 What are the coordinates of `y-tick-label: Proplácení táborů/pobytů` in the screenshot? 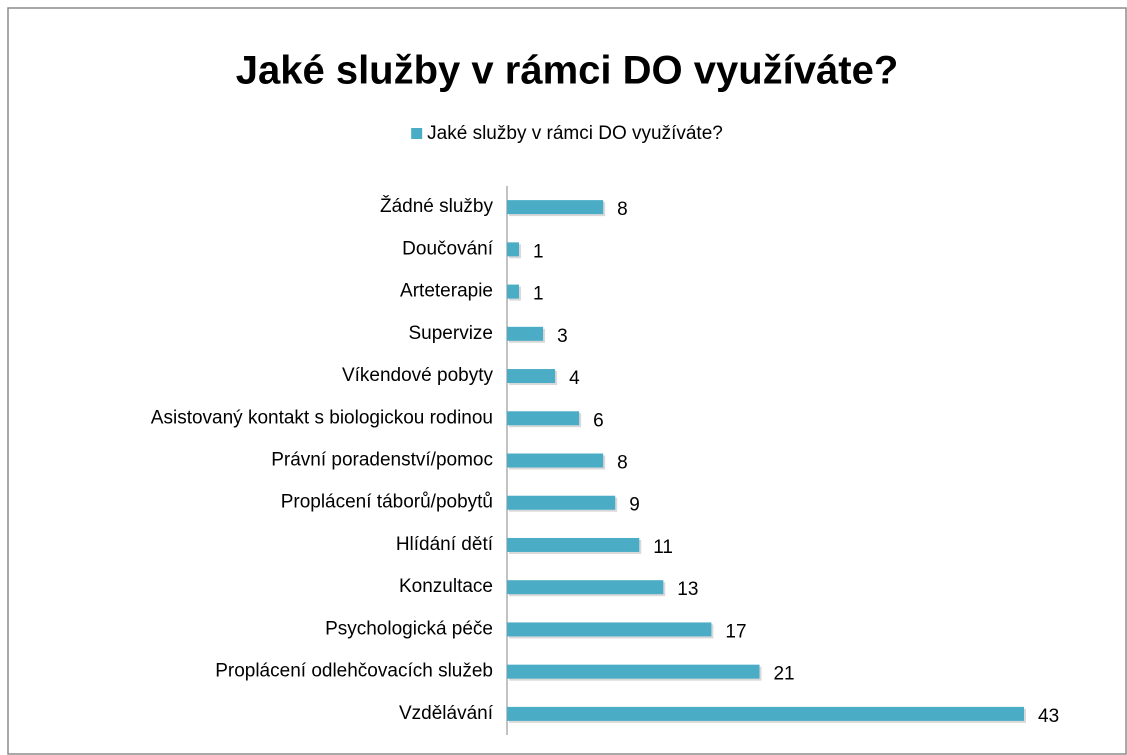 It's located at (387, 502).